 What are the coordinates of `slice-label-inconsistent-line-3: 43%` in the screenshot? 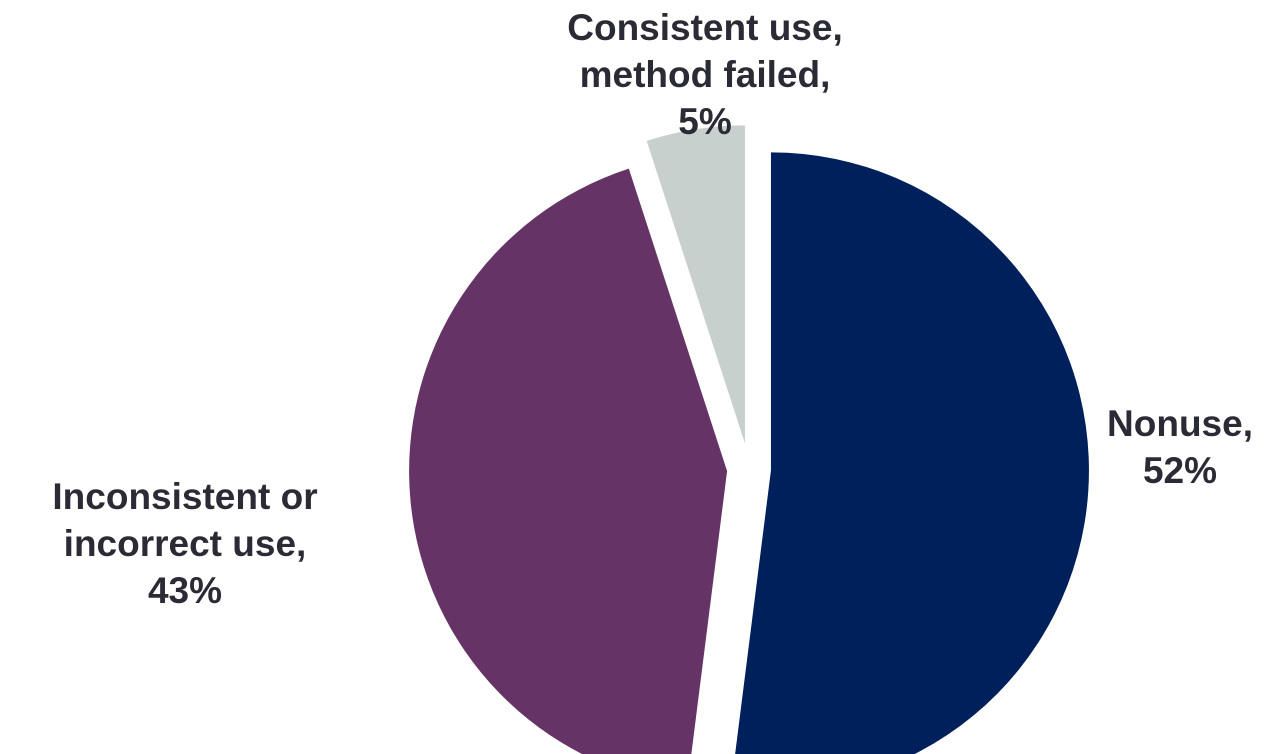 It's located at (185, 590).